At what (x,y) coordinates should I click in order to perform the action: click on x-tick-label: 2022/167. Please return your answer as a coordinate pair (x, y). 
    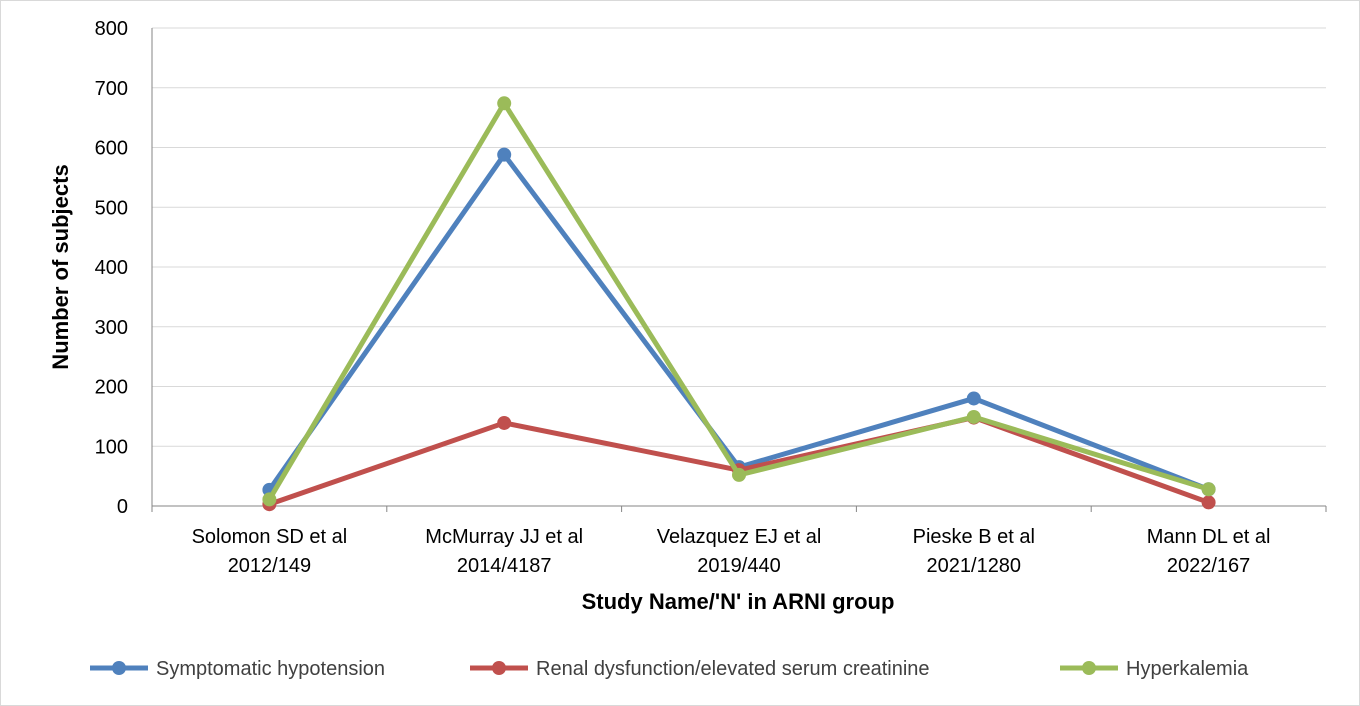
    Looking at the image, I should click on (1208, 566).